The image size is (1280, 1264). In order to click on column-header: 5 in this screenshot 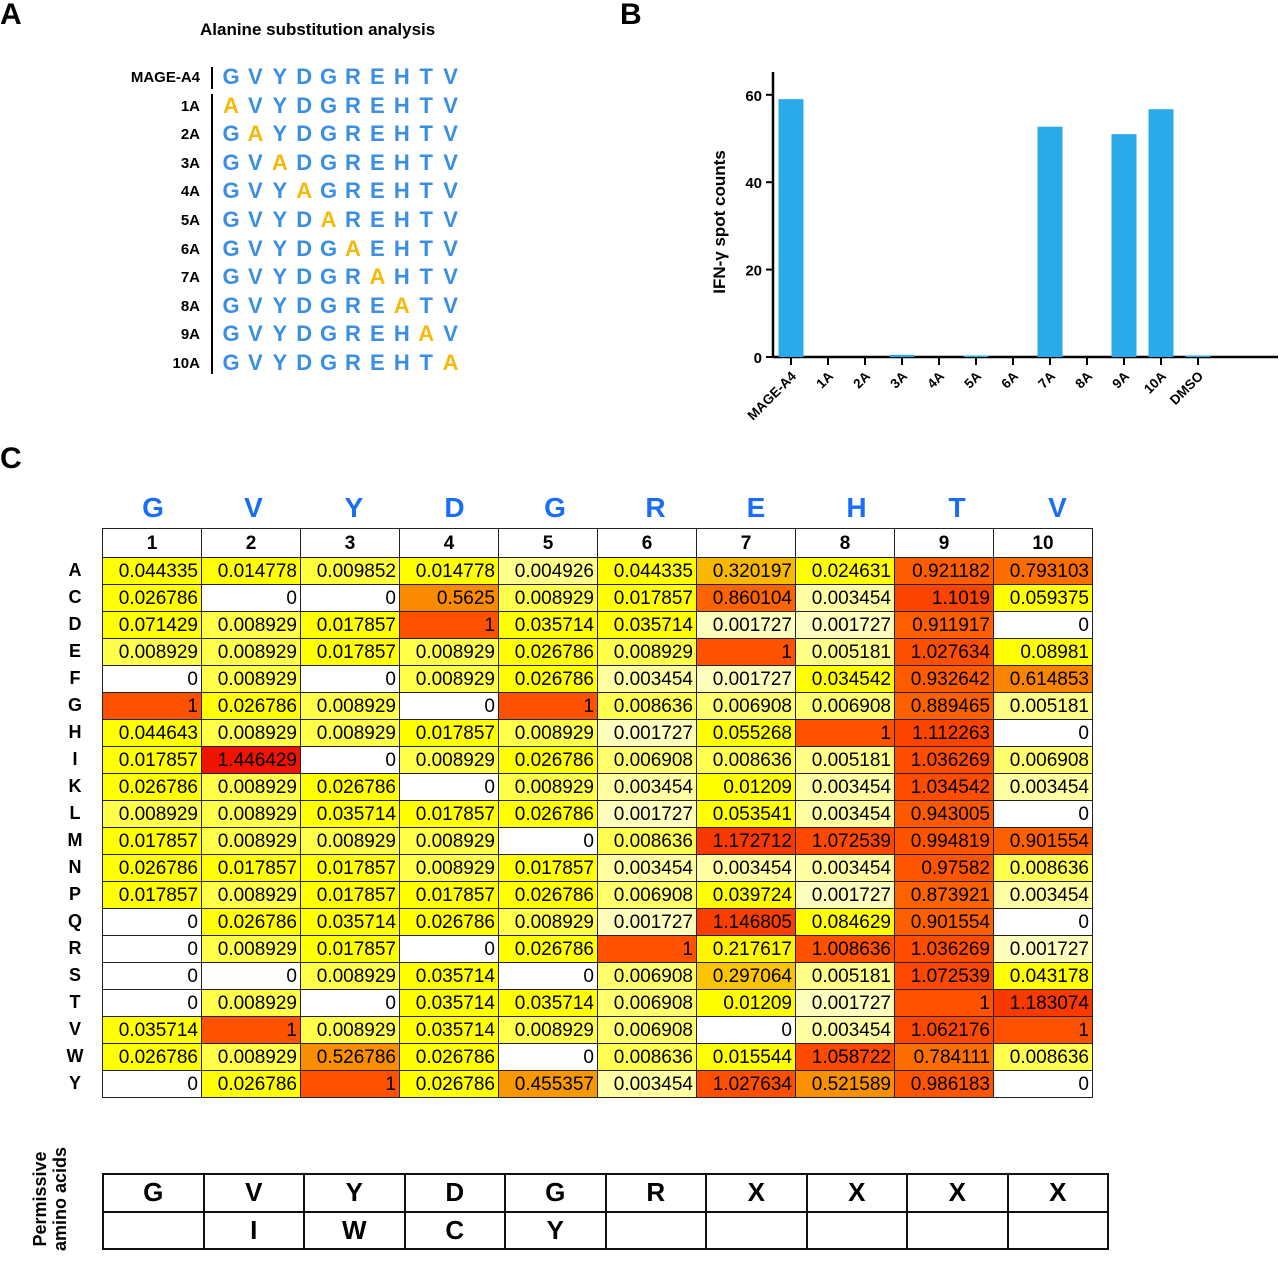, I will do `click(548, 543)`.